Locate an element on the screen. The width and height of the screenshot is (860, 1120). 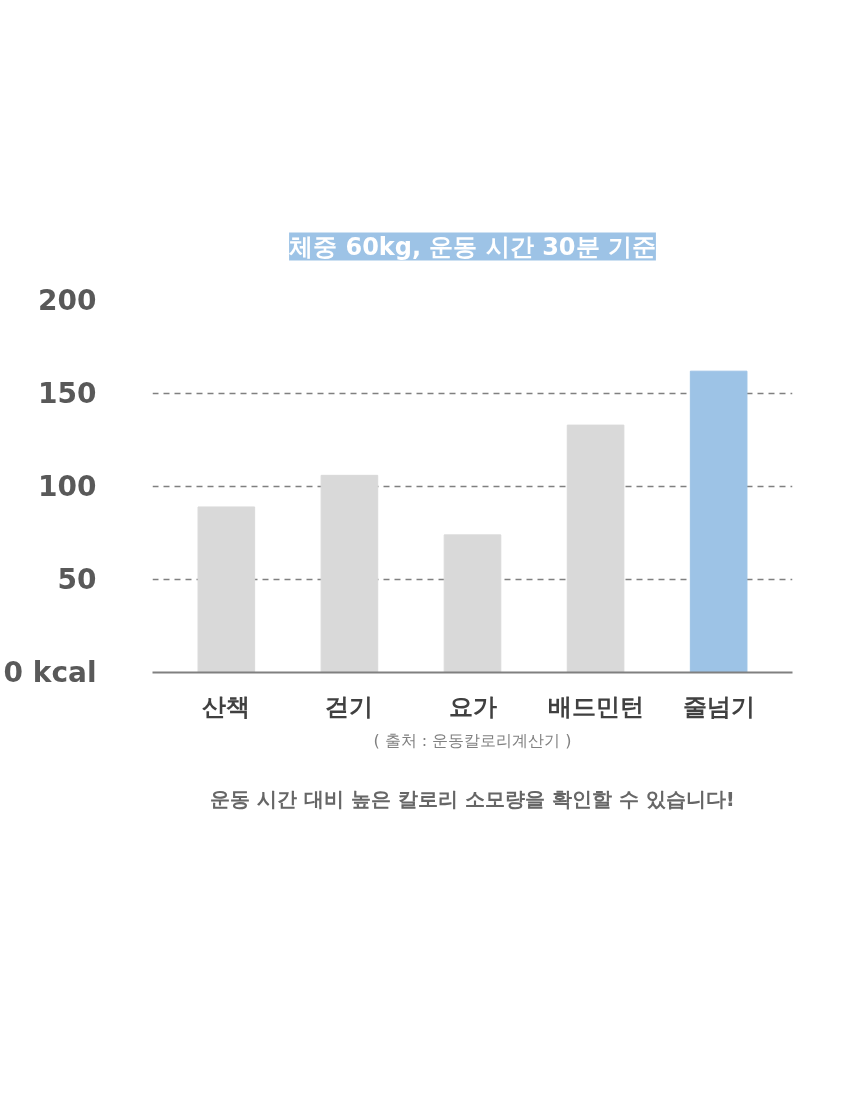
x-tick-label: 걷기 is located at coordinates (349, 706).